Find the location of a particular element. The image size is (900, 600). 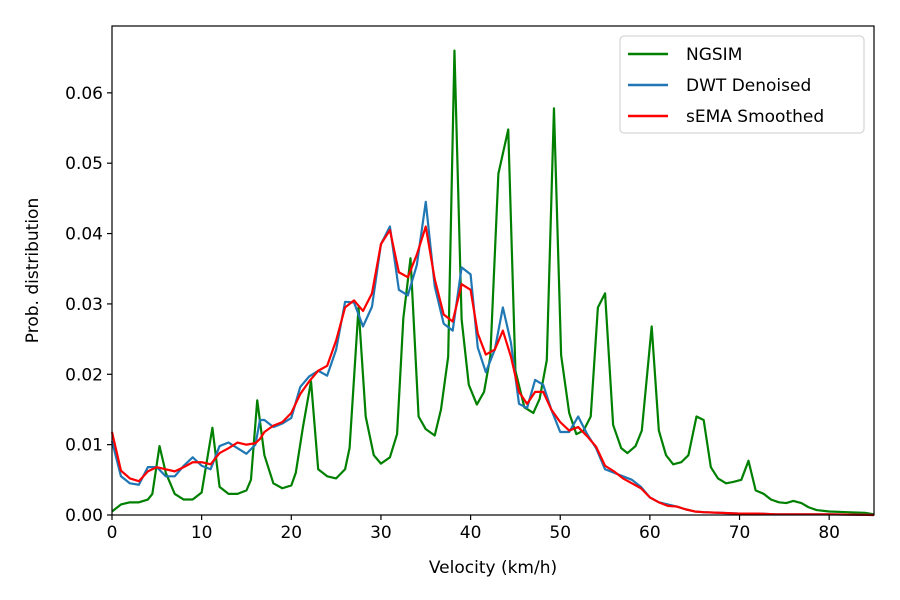

x-tick-label: 50 is located at coordinates (560, 533).